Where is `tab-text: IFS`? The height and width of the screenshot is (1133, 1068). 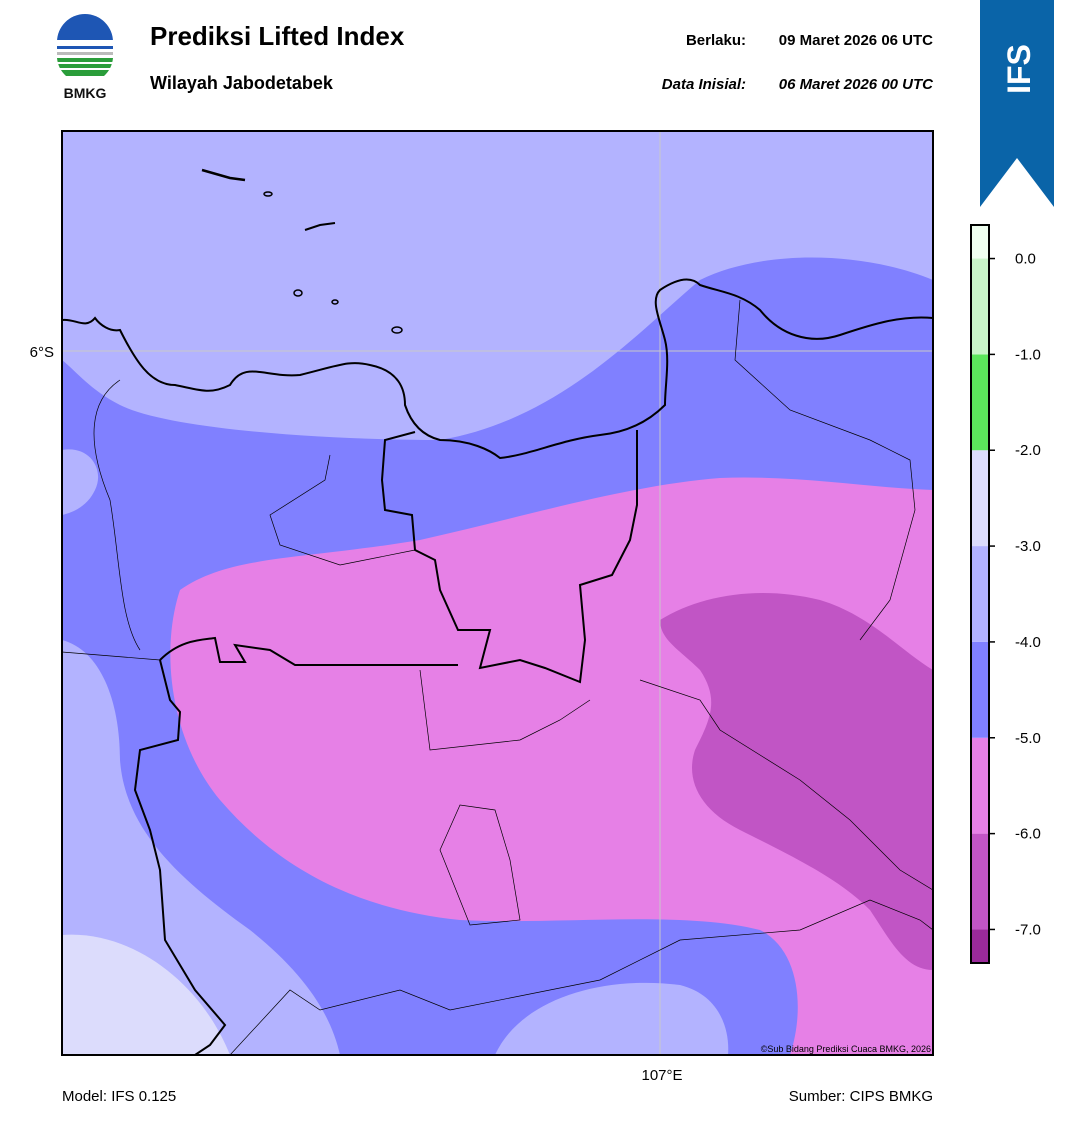 tab-text: IFS is located at coordinates (1019, 69).